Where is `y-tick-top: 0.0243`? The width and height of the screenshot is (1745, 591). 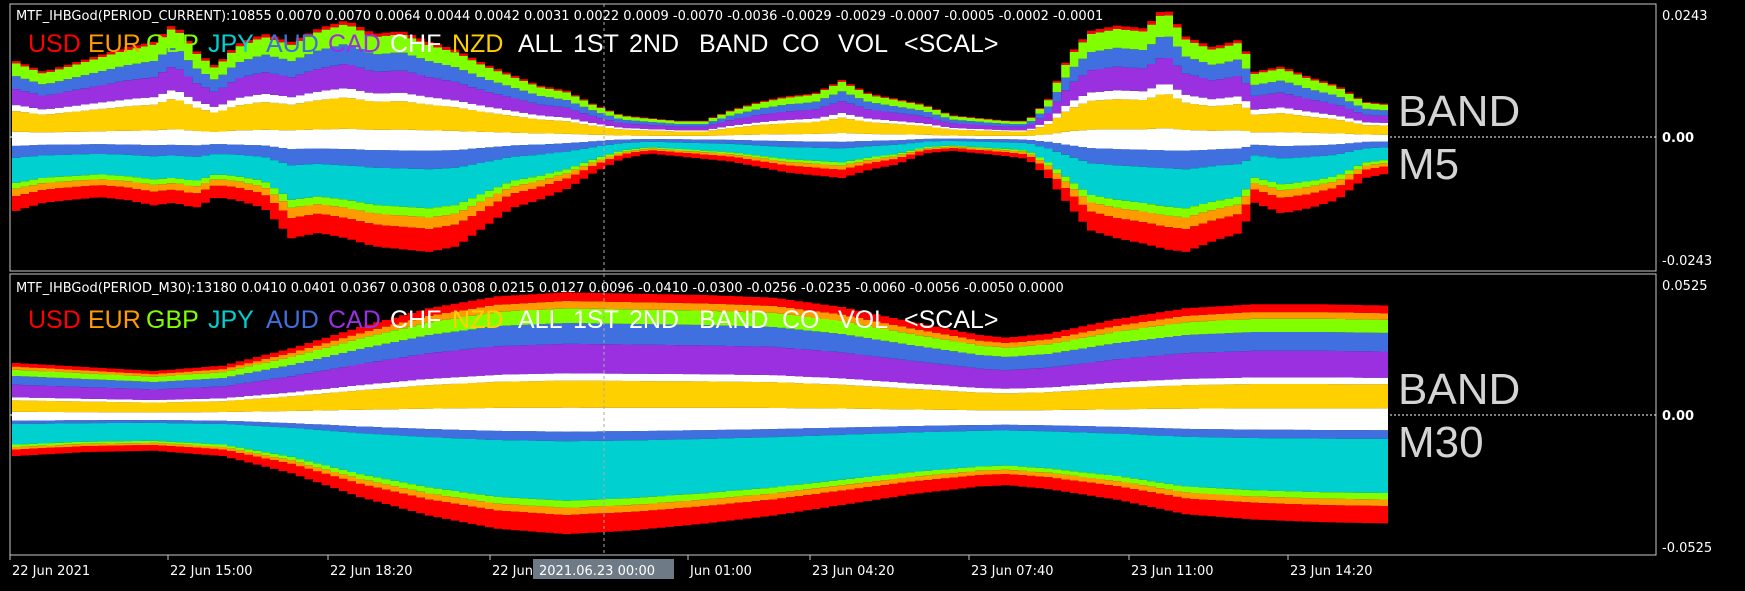
y-tick-top: 0.0243 is located at coordinates (1685, 16).